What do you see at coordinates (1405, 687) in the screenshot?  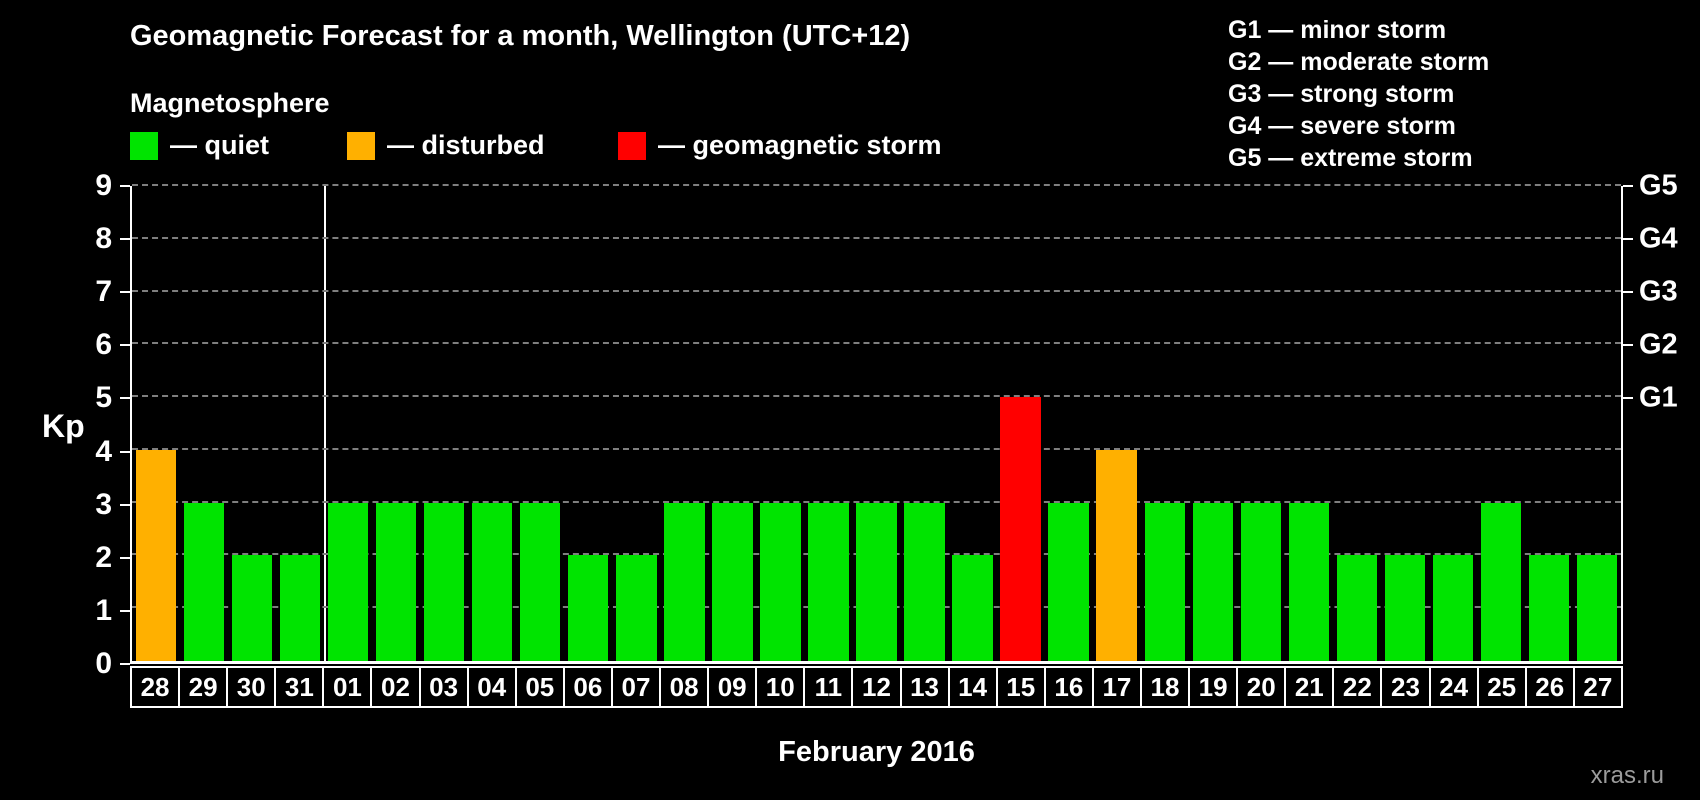 I see `day-cell-23: 23` at bounding box center [1405, 687].